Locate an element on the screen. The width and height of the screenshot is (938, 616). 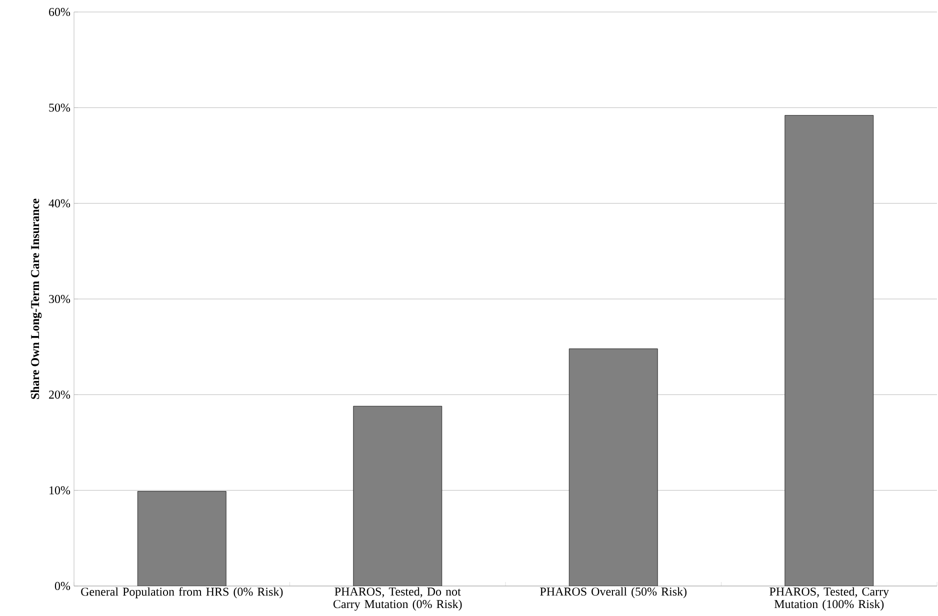
x-tick-label: General Population from HRS (0% Risk) is located at coordinates (182, 592).